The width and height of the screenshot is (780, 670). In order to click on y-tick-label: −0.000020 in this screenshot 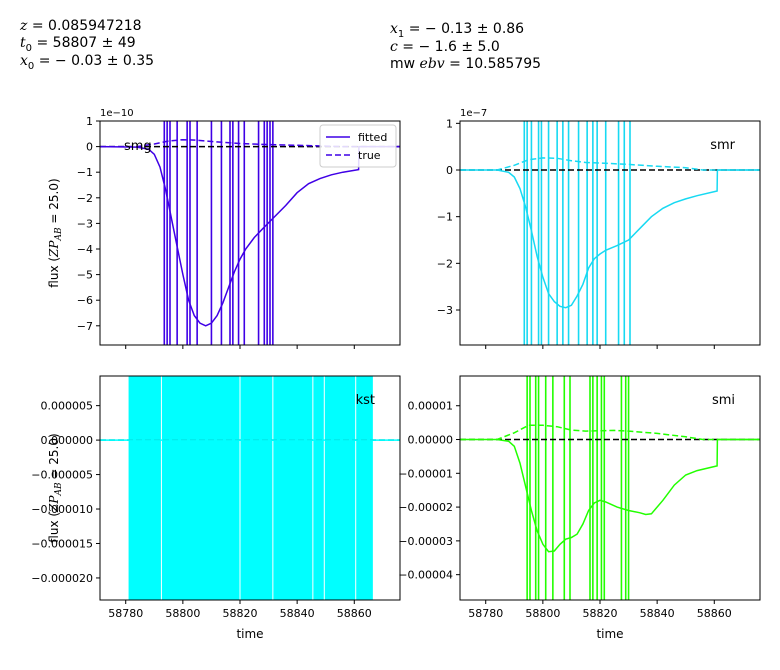, I will do `click(62, 578)`.